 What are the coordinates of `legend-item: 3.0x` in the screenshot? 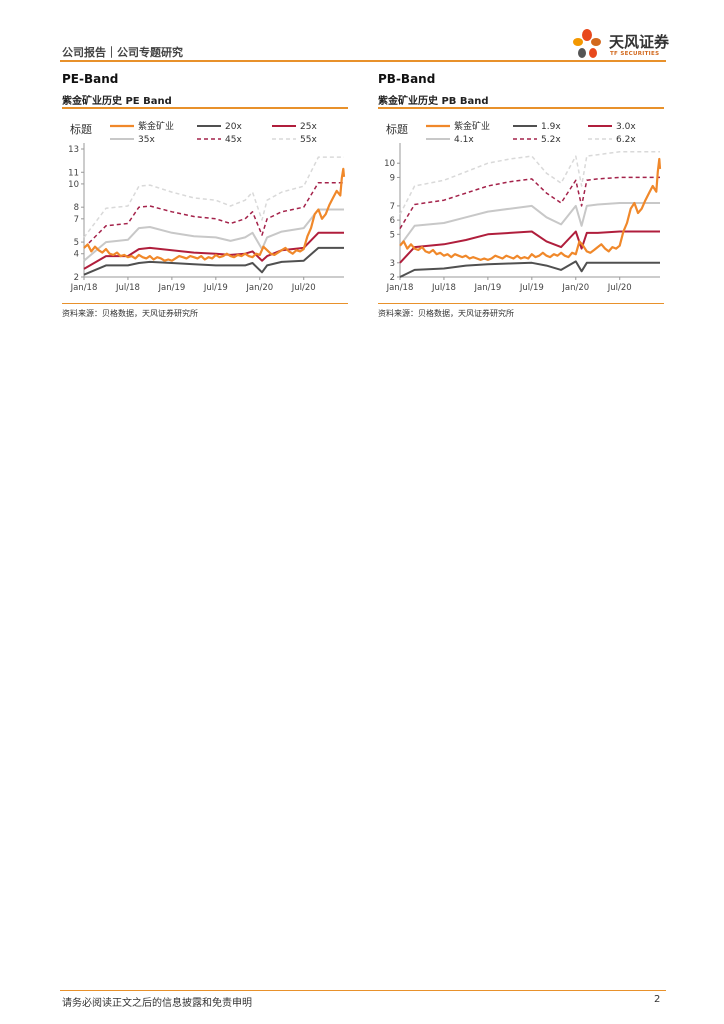 It's located at (612, 127).